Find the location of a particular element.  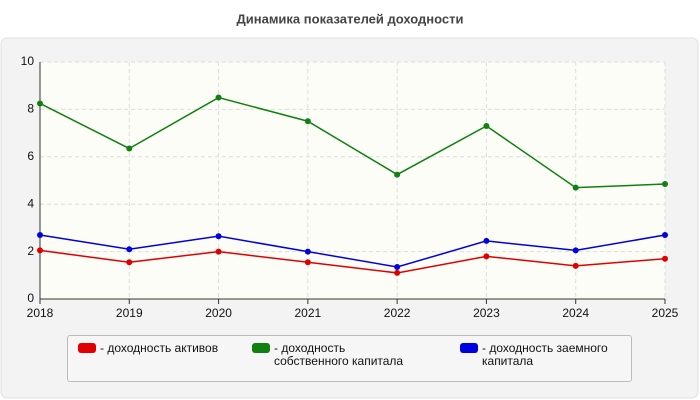

legend-label: - доходность активов is located at coordinates (159, 348).